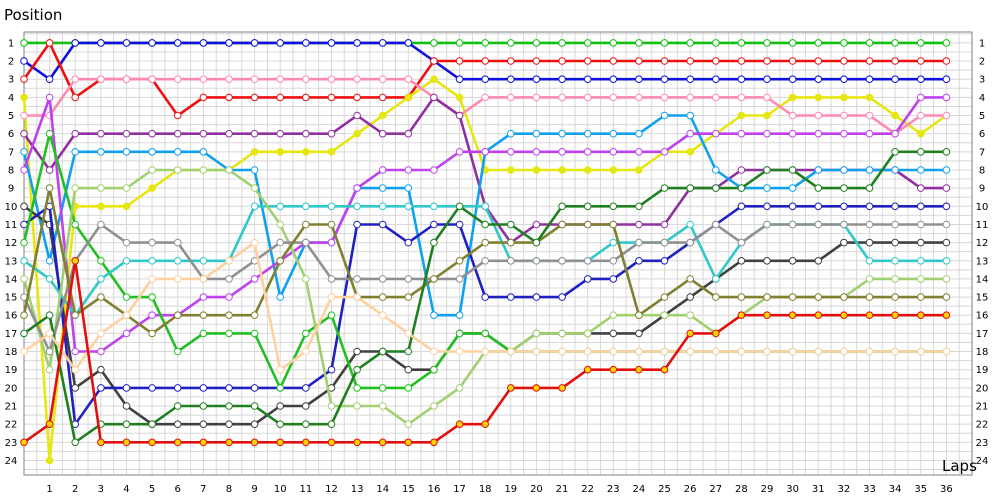 The height and width of the screenshot is (500, 1000). I want to click on y-tick-label-right: 13, so click(982, 261).